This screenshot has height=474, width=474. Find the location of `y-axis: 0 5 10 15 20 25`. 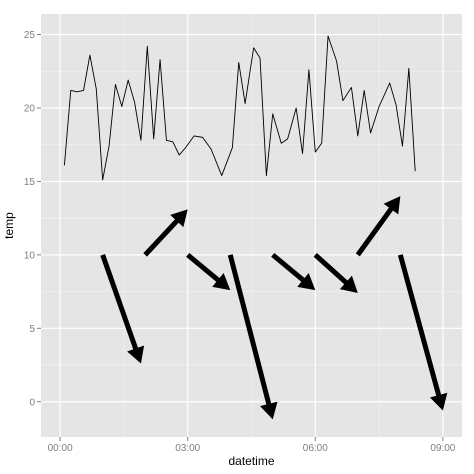

y-axis: 0 5 10 15 20 25 is located at coordinates (32, 219).